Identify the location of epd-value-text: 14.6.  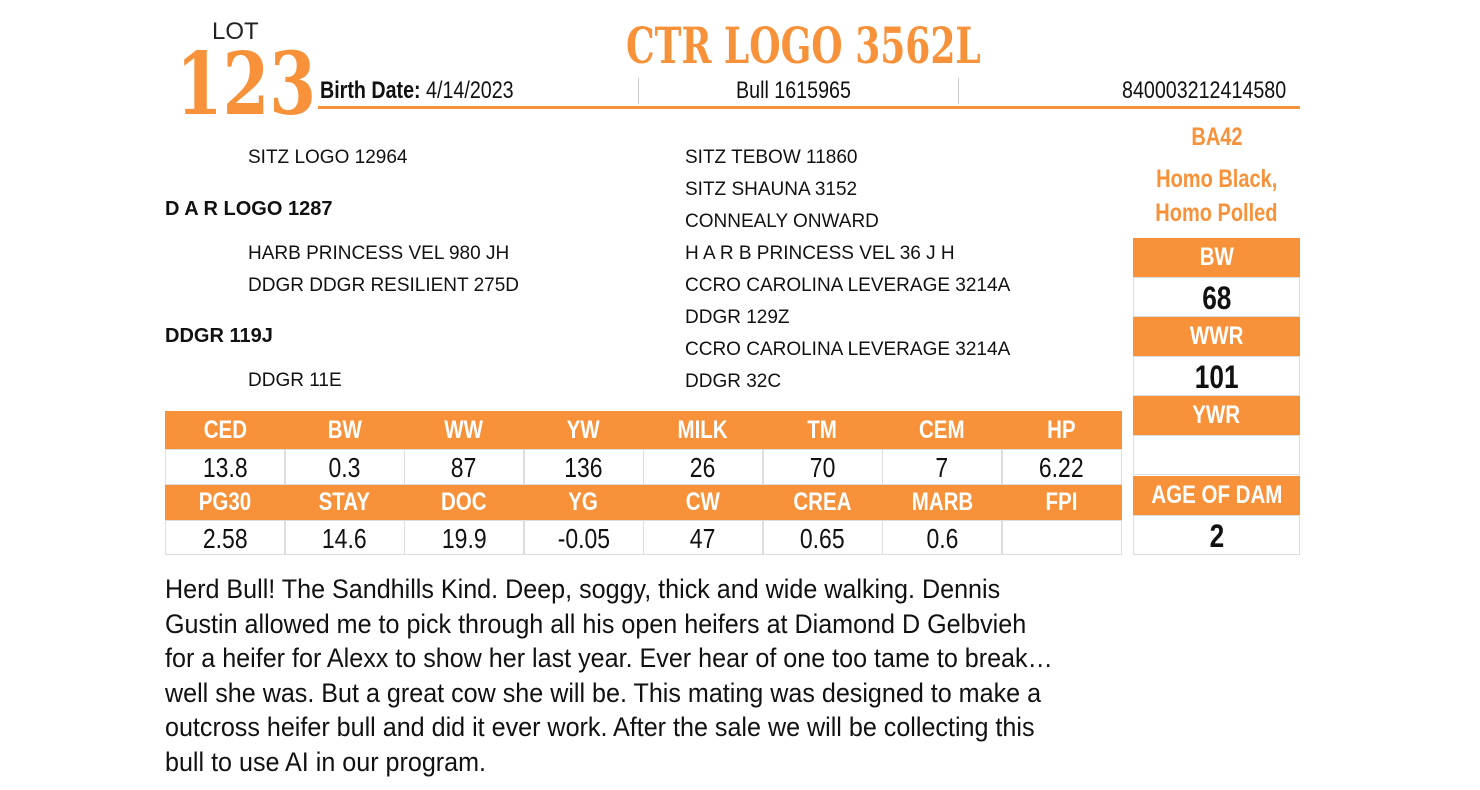
(344, 538).